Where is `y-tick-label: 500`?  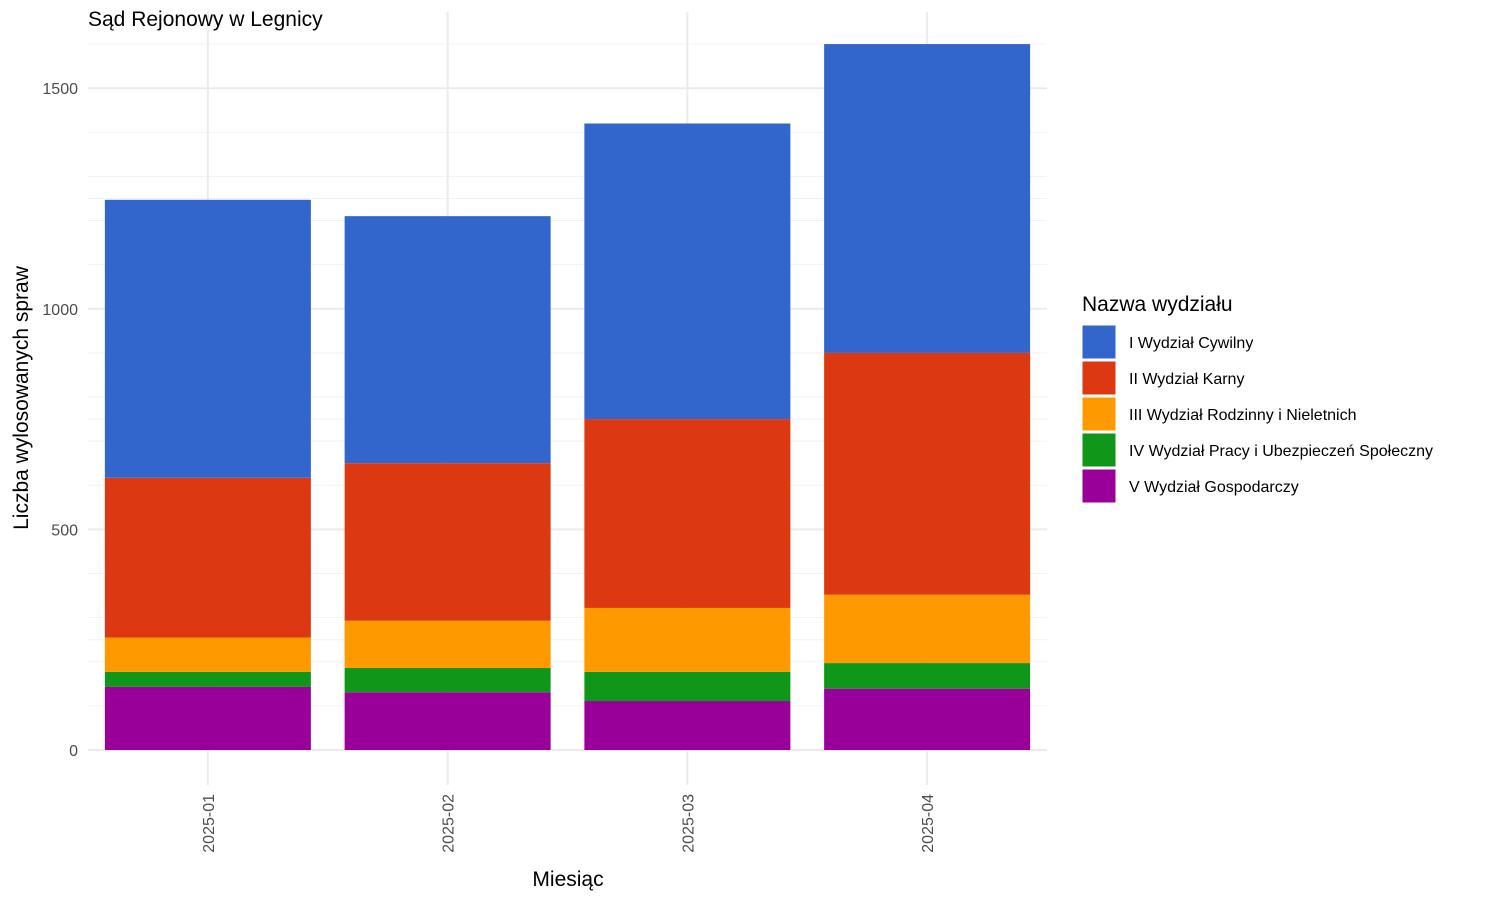
y-tick-label: 500 is located at coordinates (64, 530).